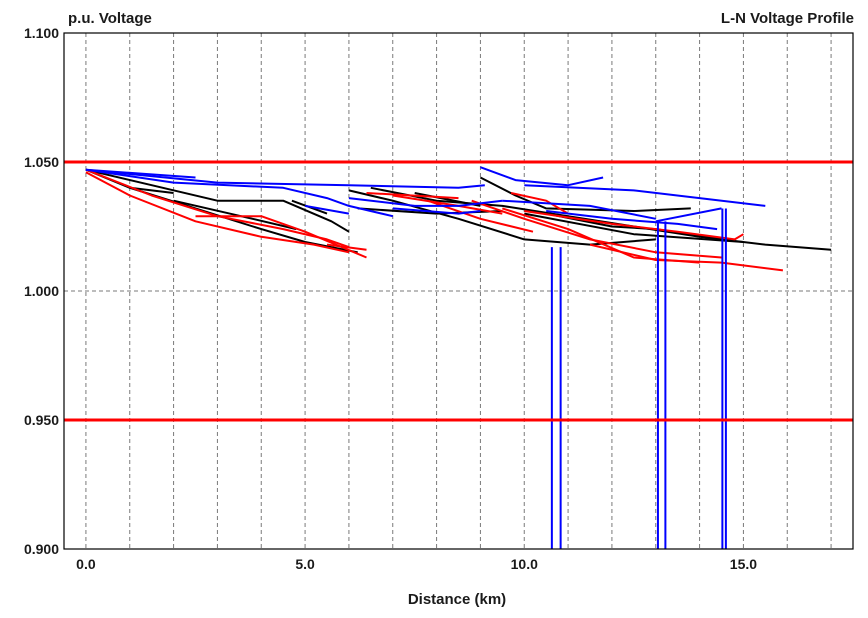  I want to click on y-tick-label: 0.950, so click(41, 420).